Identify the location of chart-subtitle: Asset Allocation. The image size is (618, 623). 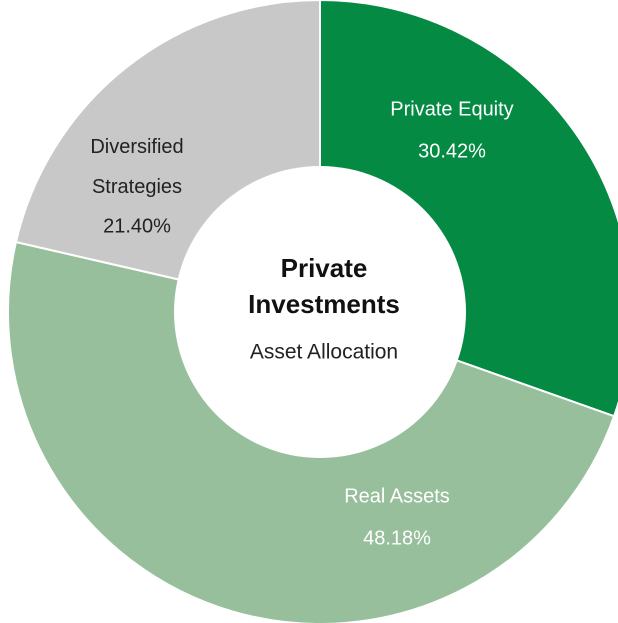
(324, 352).